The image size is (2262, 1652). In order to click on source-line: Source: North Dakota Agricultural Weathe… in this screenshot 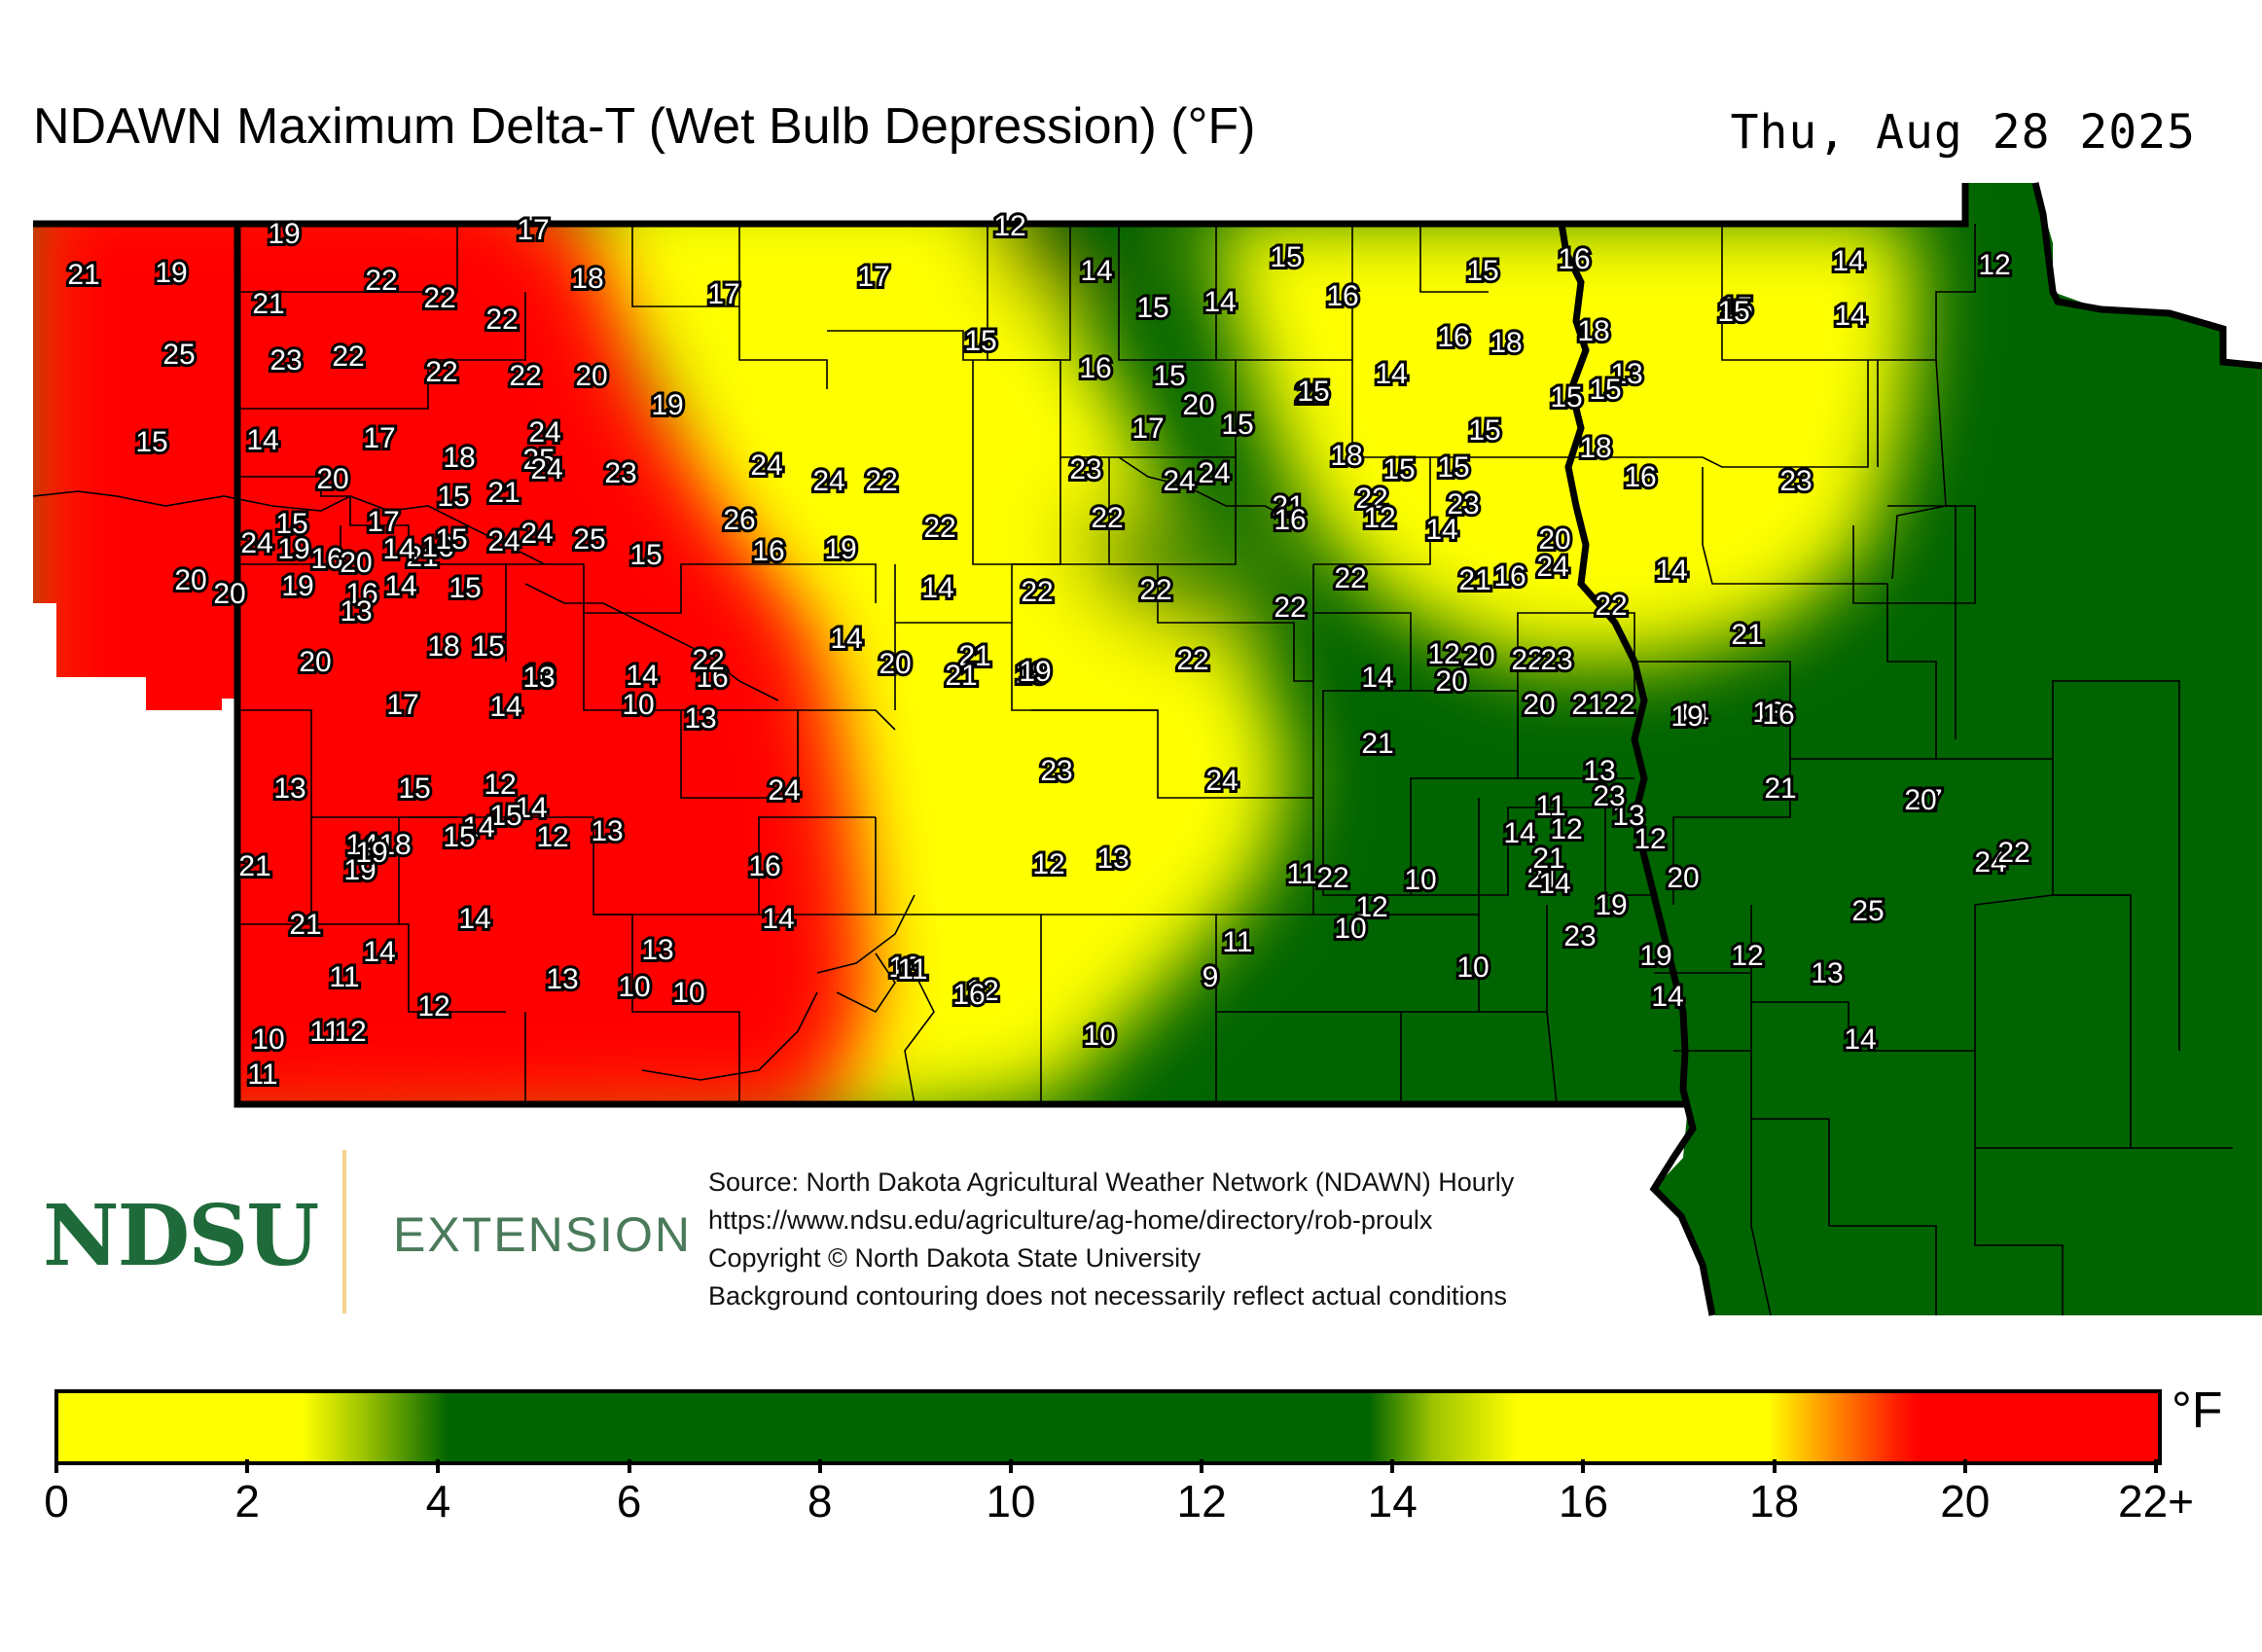, I will do `click(1111, 1182)`.